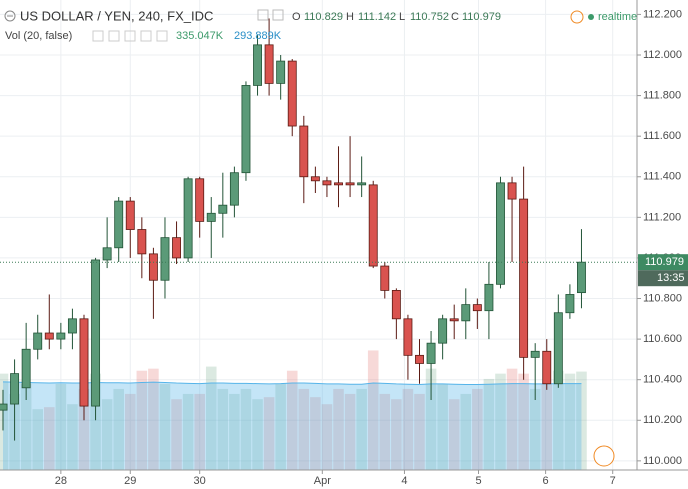  Describe the element at coordinates (663, 278) in the screenshot. I see `countdown-box` at that location.